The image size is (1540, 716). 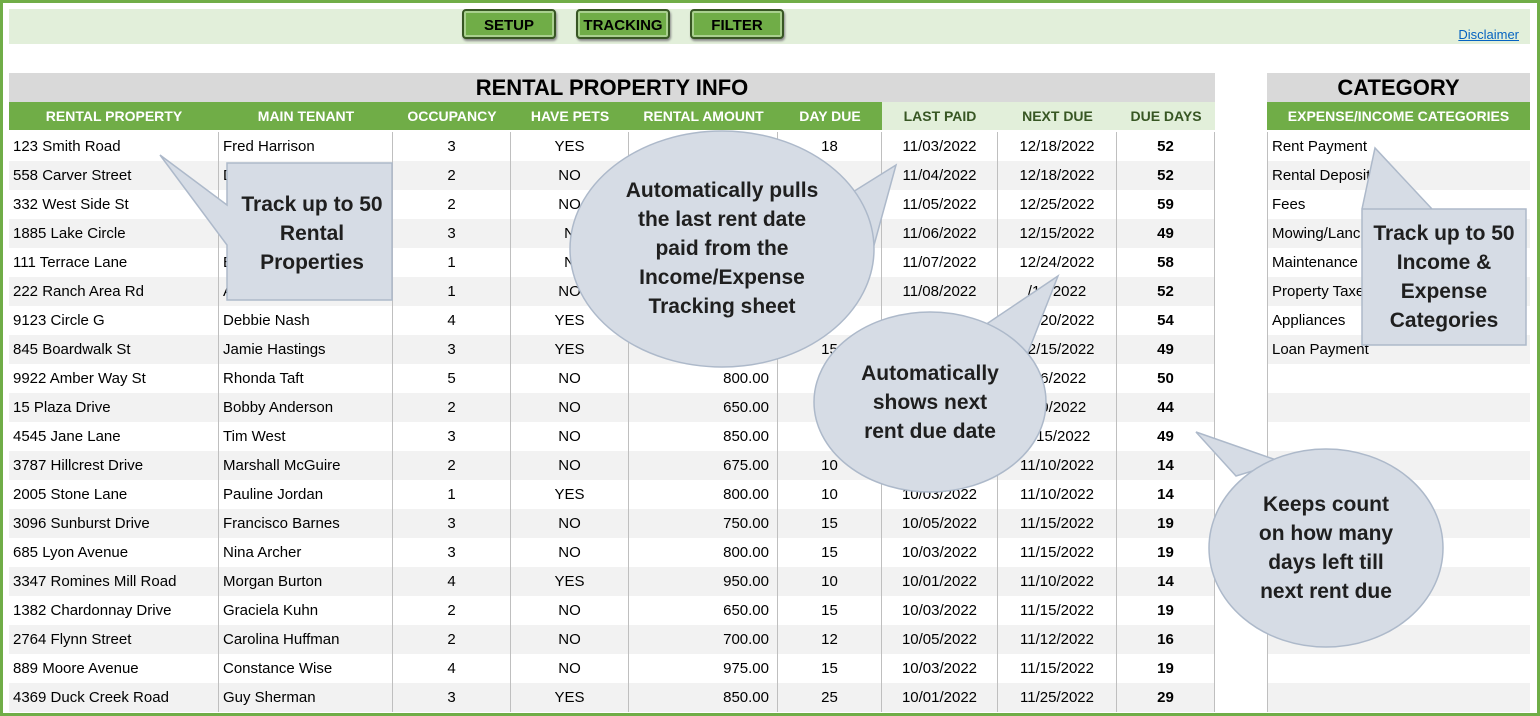 What do you see at coordinates (703, 639) in the screenshot?
I see `cell-rental-amount: 700.00` at bounding box center [703, 639].